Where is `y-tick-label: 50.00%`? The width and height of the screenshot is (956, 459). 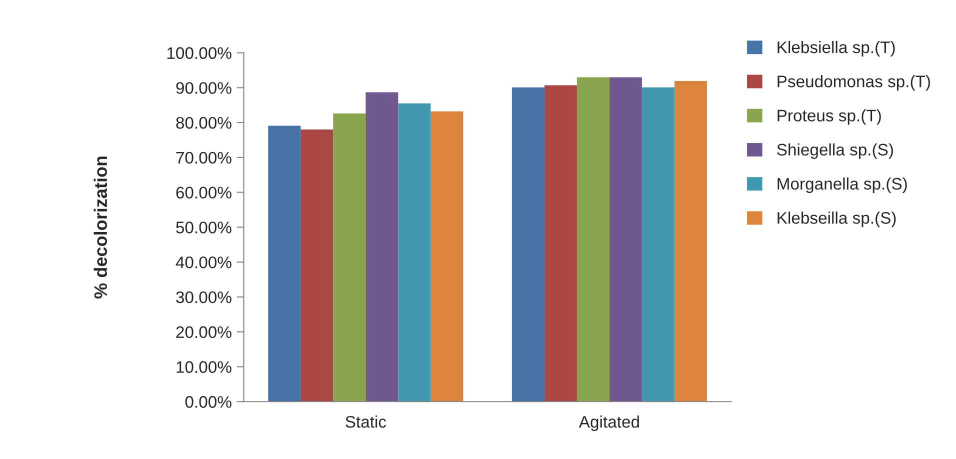 y-tick-label: 50.00% is located at coordinates (204, 228).